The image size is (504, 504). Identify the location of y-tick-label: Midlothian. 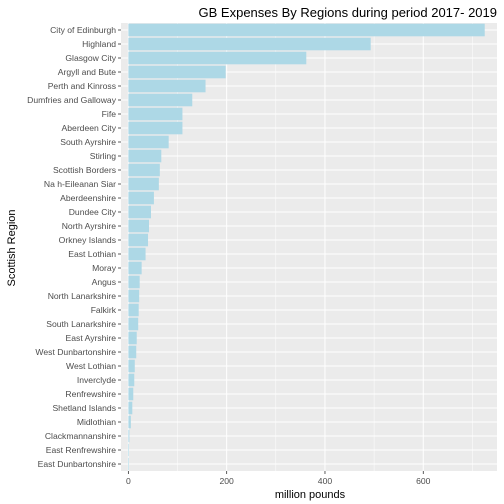
(96, 422).